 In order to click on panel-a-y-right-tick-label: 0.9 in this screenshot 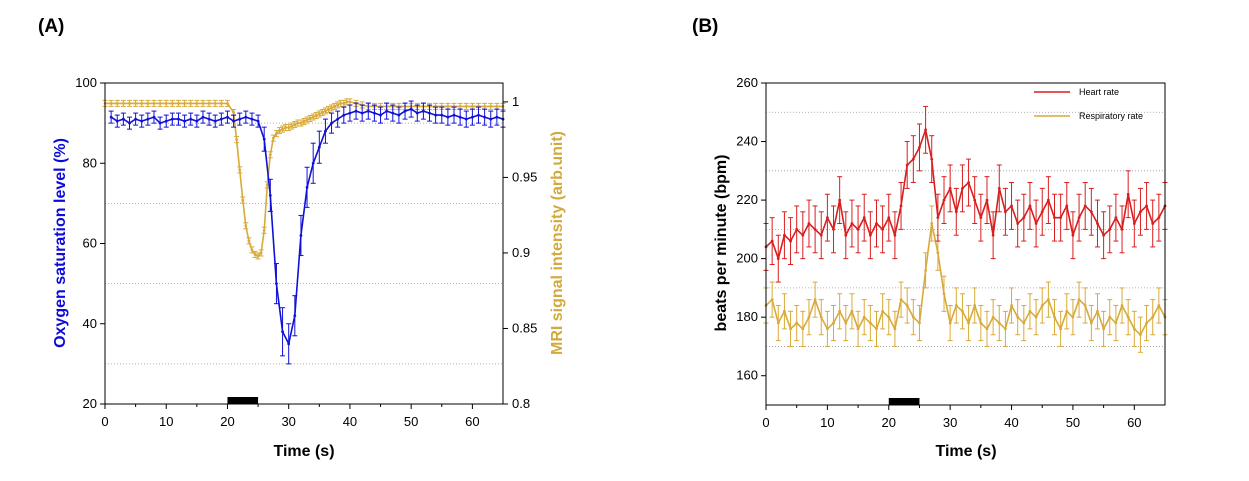, I will do `click(521, 252)`.